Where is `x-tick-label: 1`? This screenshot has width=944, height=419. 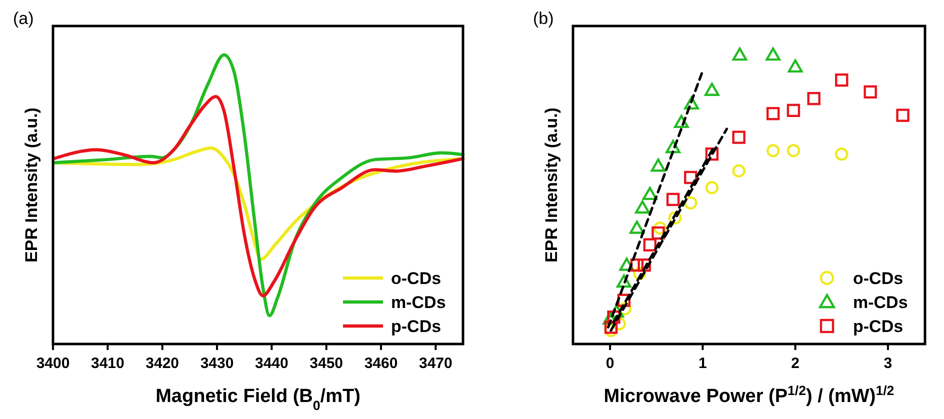 x-tick-label: 1 is located at coordinates (702, 363).